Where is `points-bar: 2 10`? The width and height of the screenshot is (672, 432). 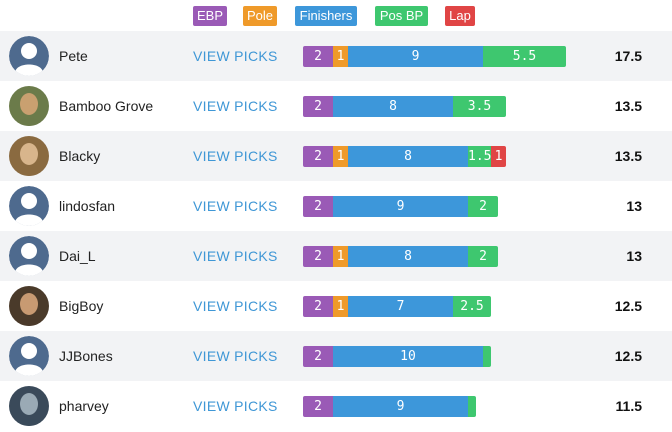
points-bar: 2 10 is located at coordinates (397, 356).